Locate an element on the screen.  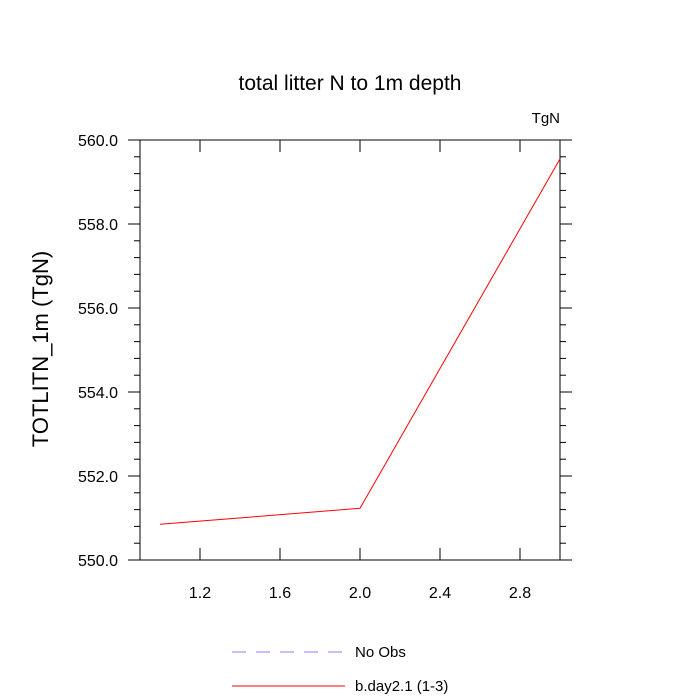
legend: No Obs b.day2.1 (1-3) is located at coordinates (340, 669).